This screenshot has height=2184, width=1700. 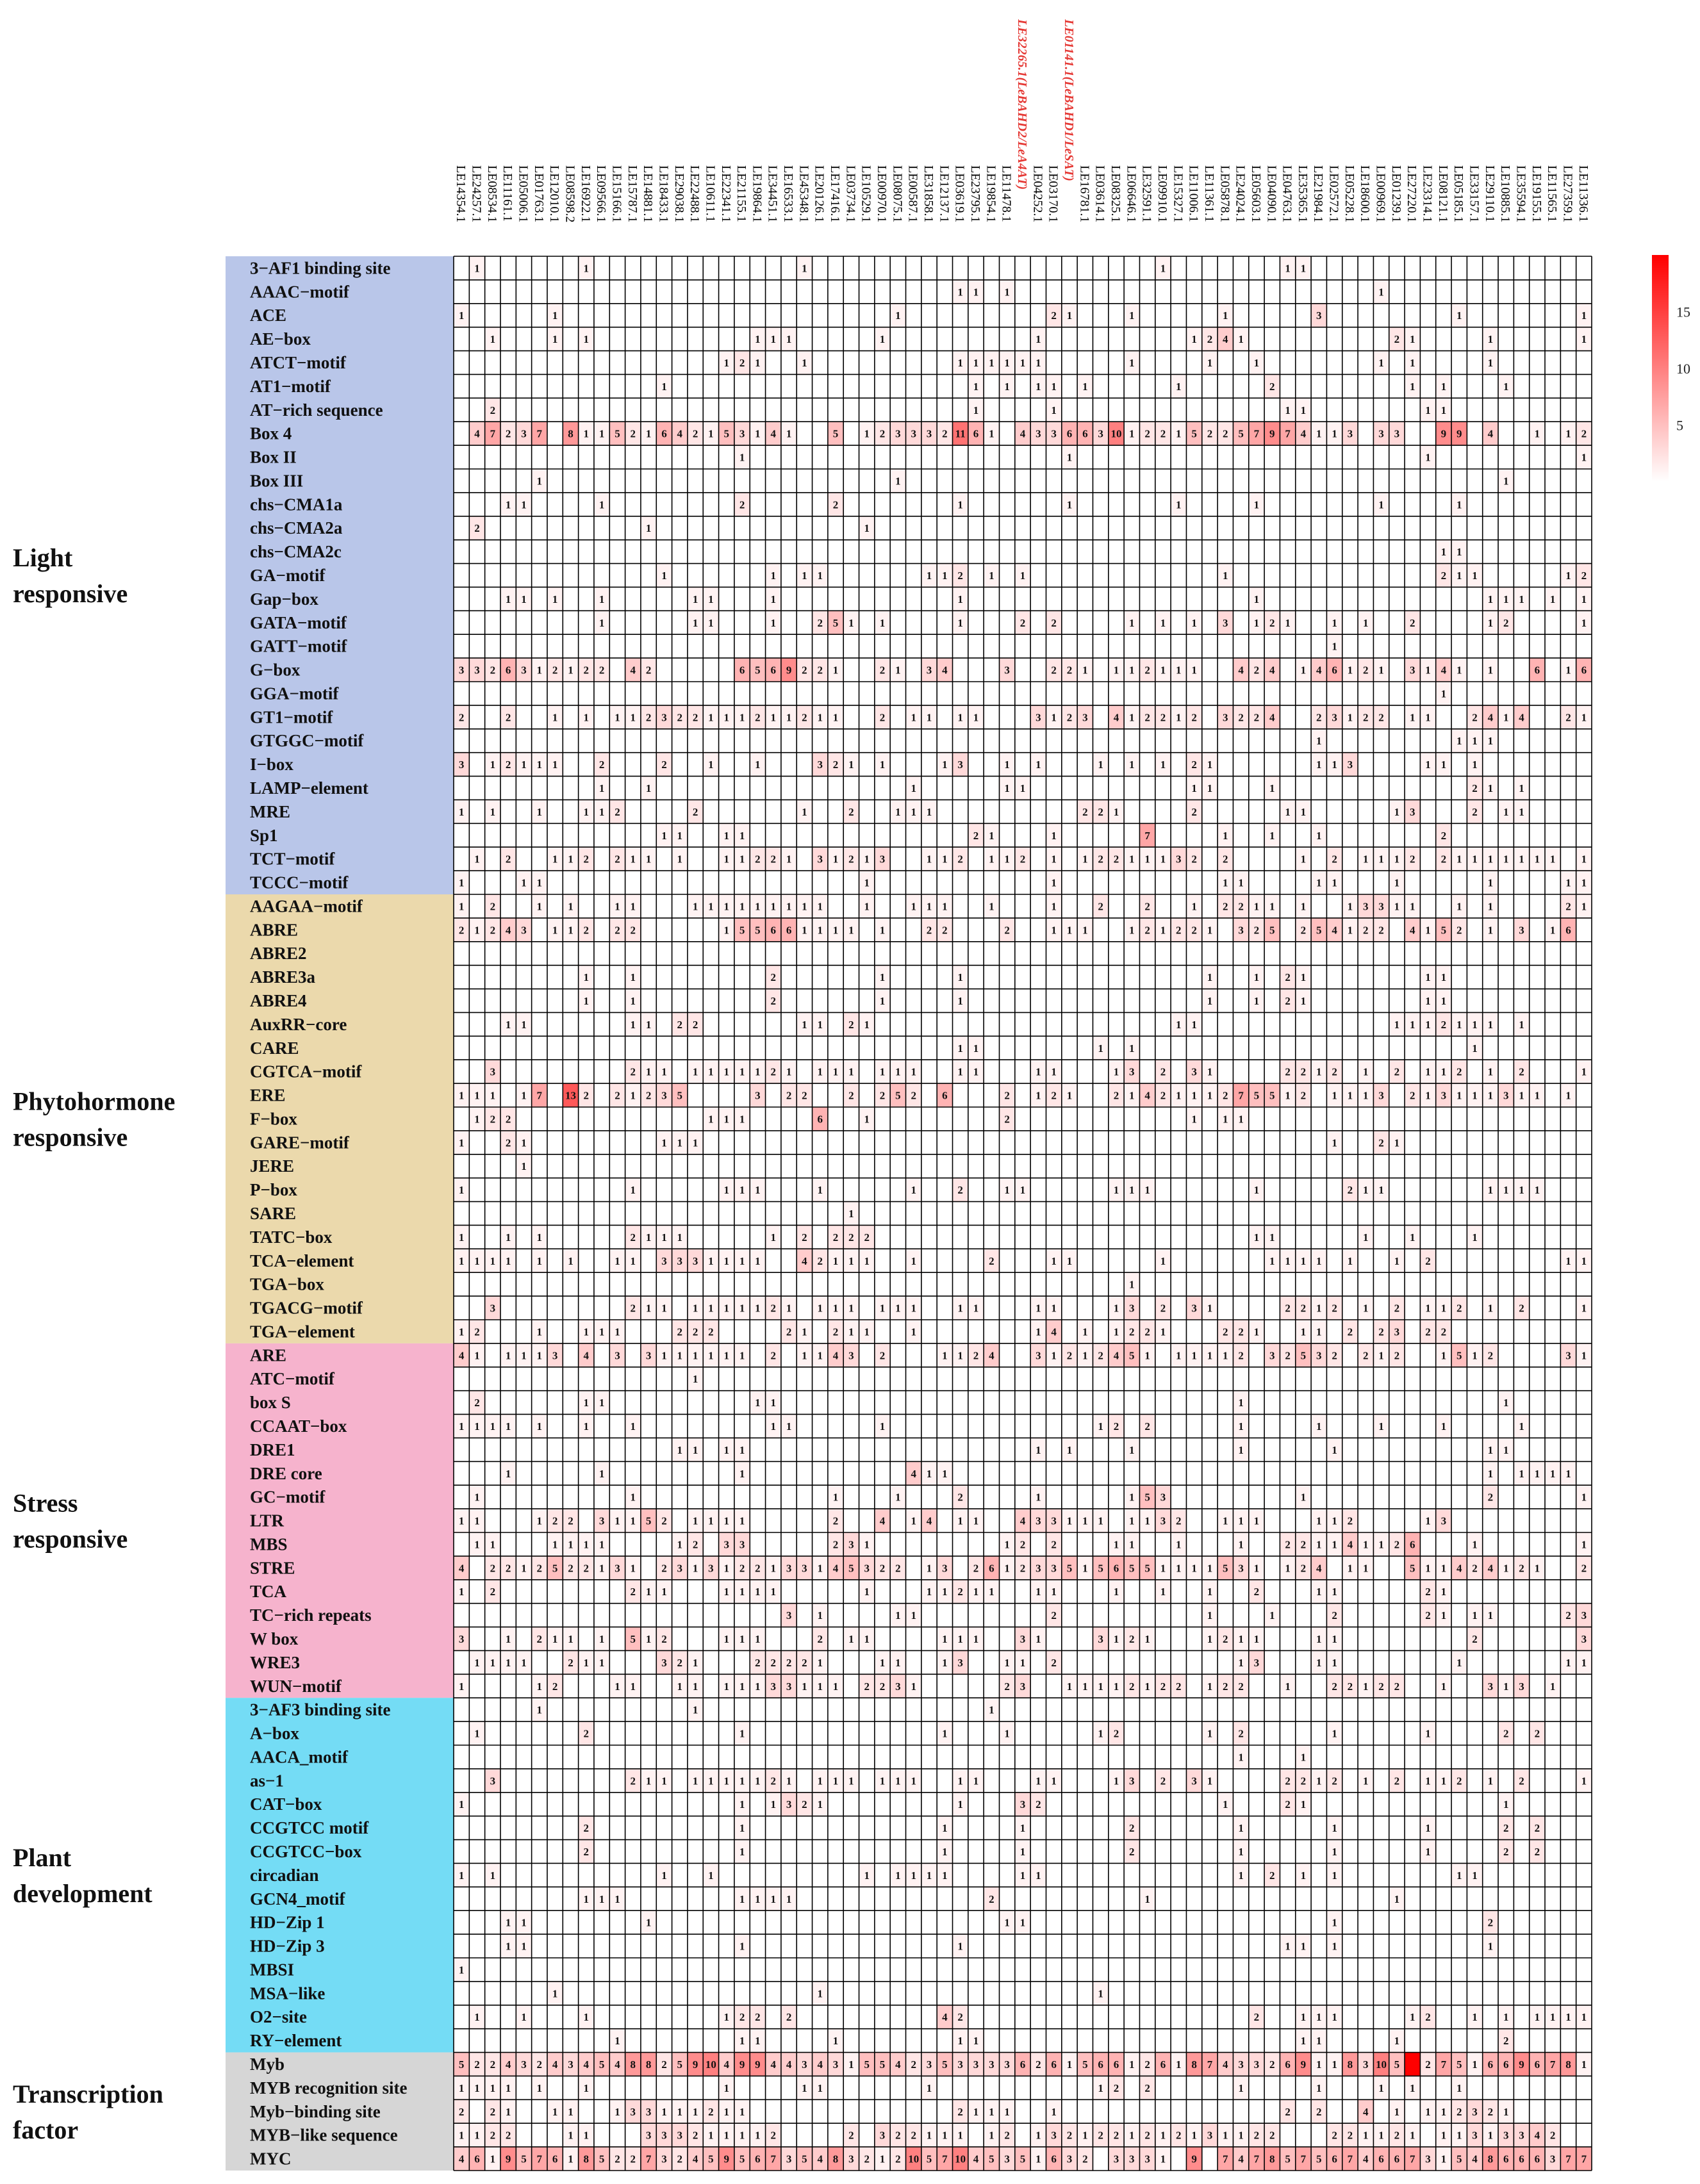 What do you see at coordinates (94, 1119) in the screenshot?
I see `group-label: Phytohormone responsive` at bounding box center [94, 1119].